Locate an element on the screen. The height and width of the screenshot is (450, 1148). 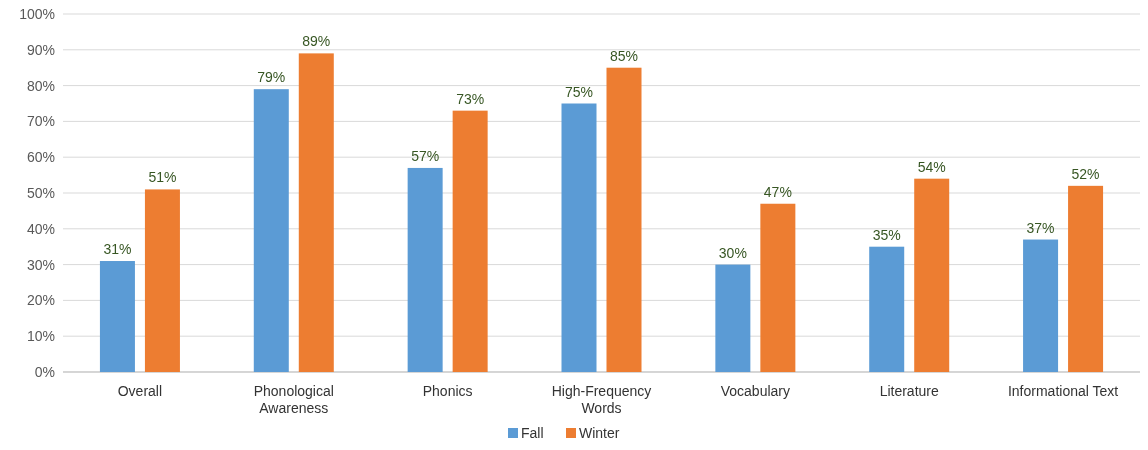
data-label: 30% is located at coordinates (732, 252).